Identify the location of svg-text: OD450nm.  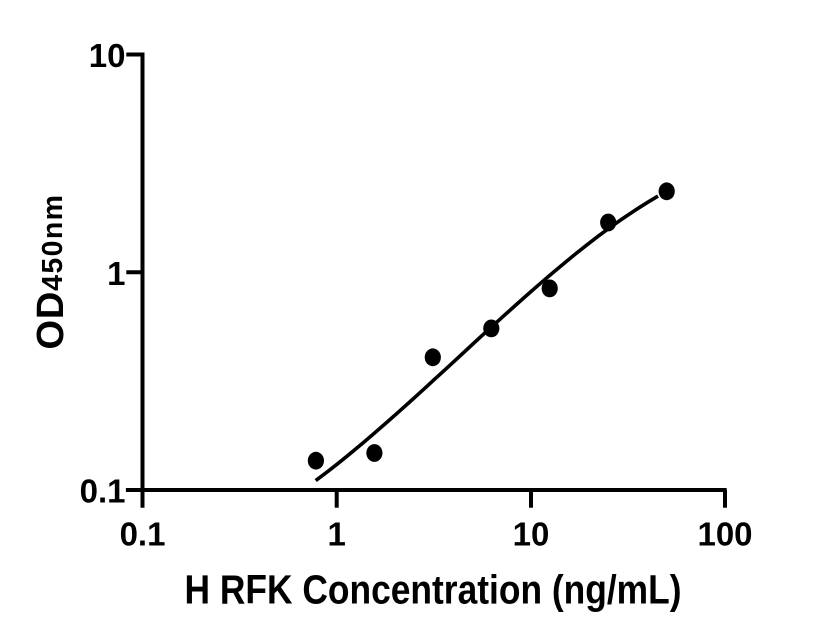
(51, 272).